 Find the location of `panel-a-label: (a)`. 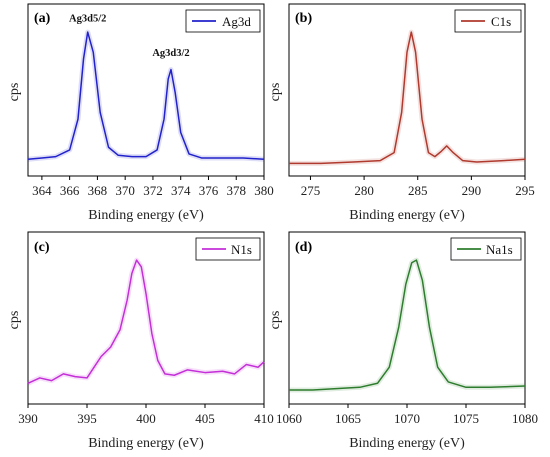

panel-a-label: (a) is located at coordinates (42, 18).